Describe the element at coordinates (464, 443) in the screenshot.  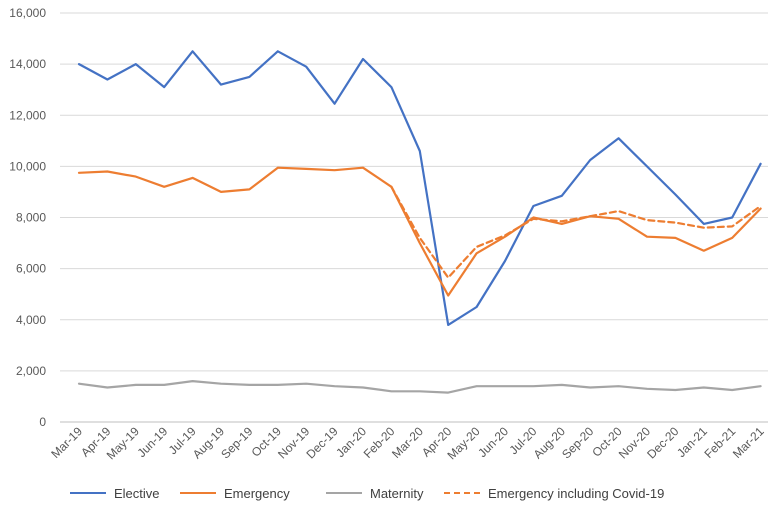
I see `x-tick-label: May-20` at that location.